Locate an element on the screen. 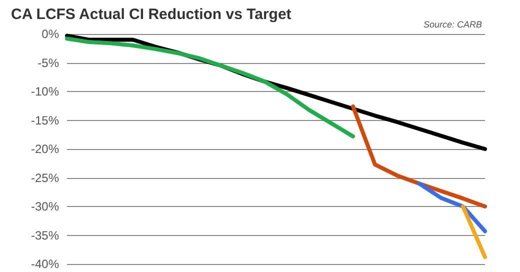 The height and width of the screenshot is (272, 520). source-note: Source: CARB is located at coordinates (452, 25).